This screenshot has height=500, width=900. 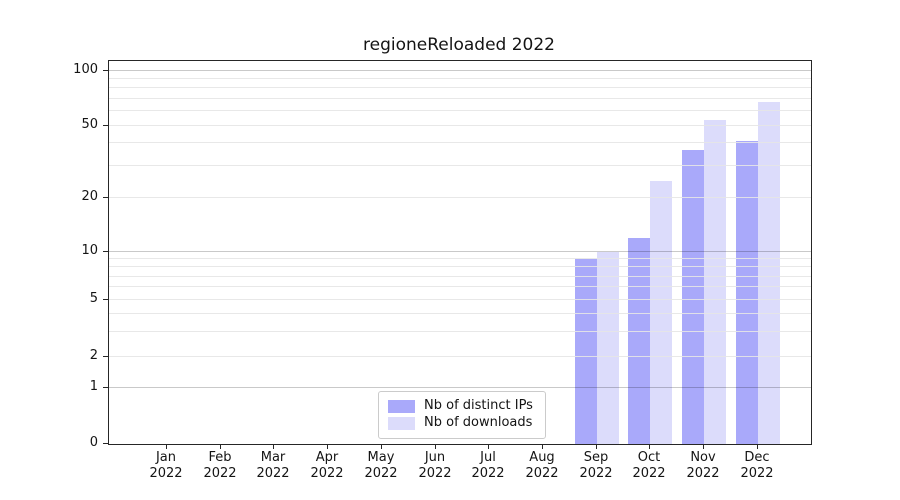 I want to click on x-tick-mark-feb, so click(x=220, y=446).